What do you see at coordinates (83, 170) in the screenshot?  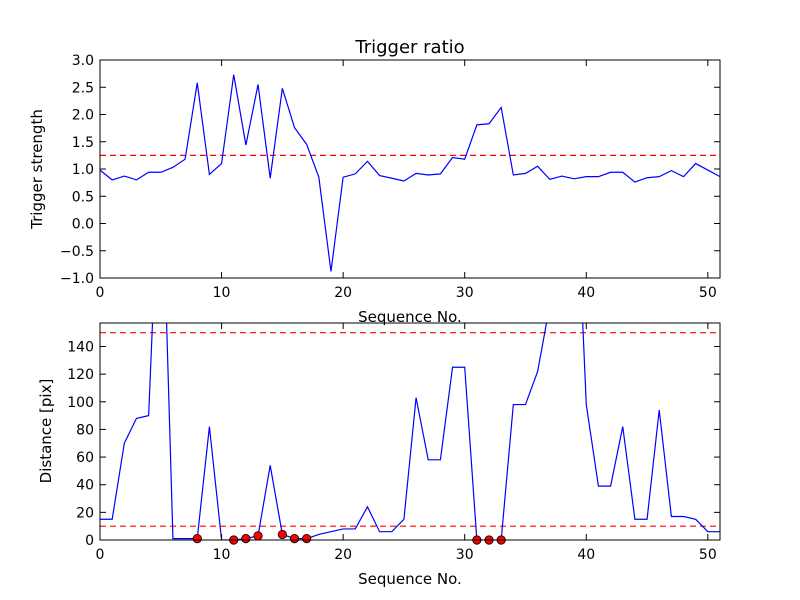 I see `y-tick-label: 1.0` at bounding box center [83, 170].